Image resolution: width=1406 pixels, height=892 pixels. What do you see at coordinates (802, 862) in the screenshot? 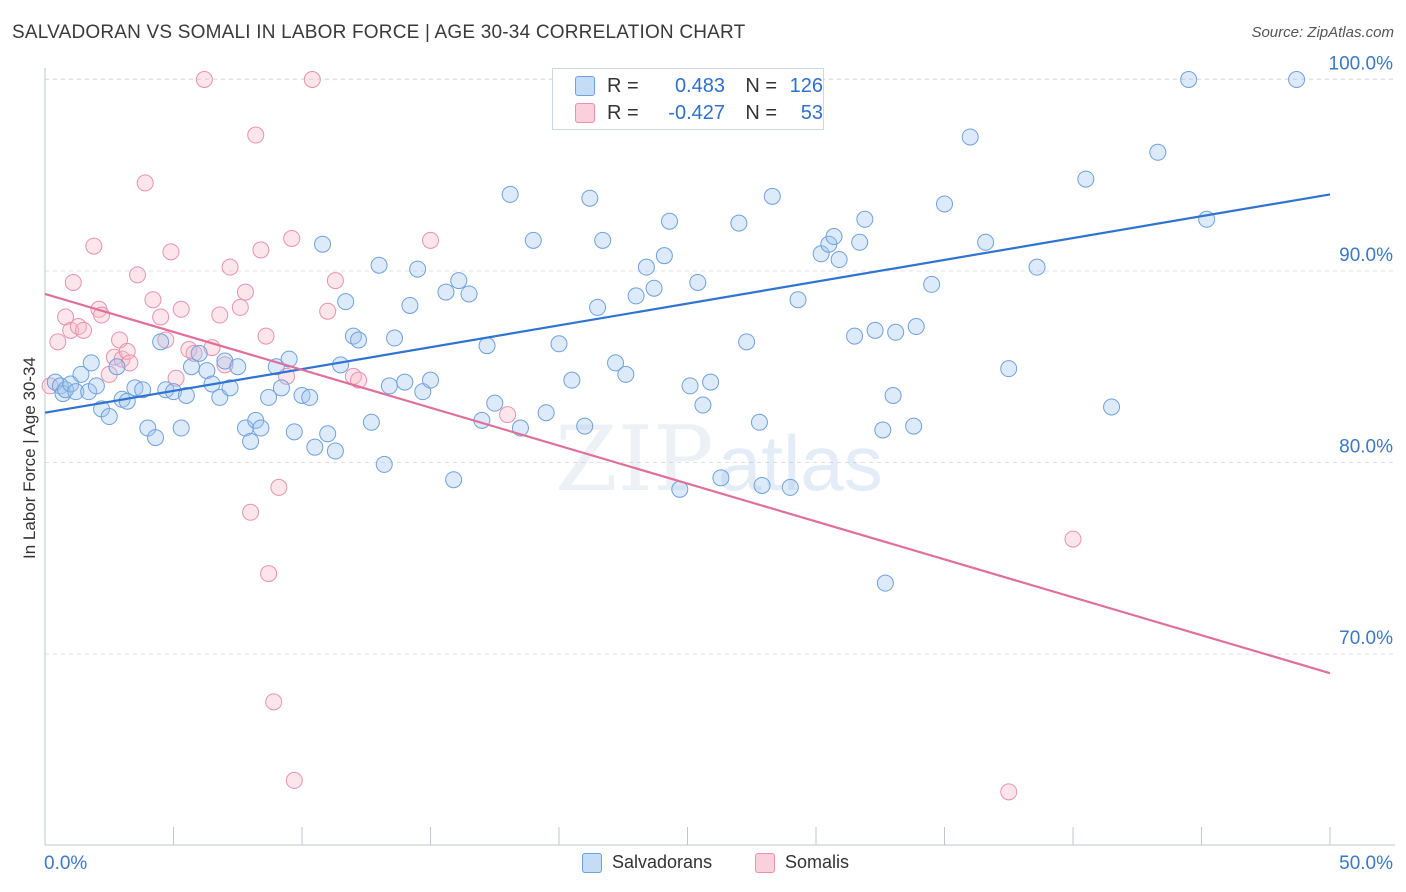
I see `legend-item-somalis: Somalis` at bounding box center [802, 862].